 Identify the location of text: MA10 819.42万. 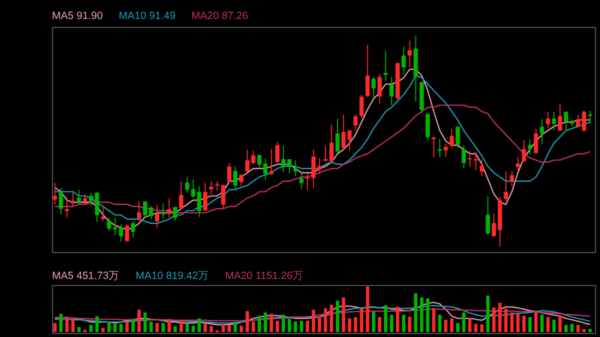
(173, 276).